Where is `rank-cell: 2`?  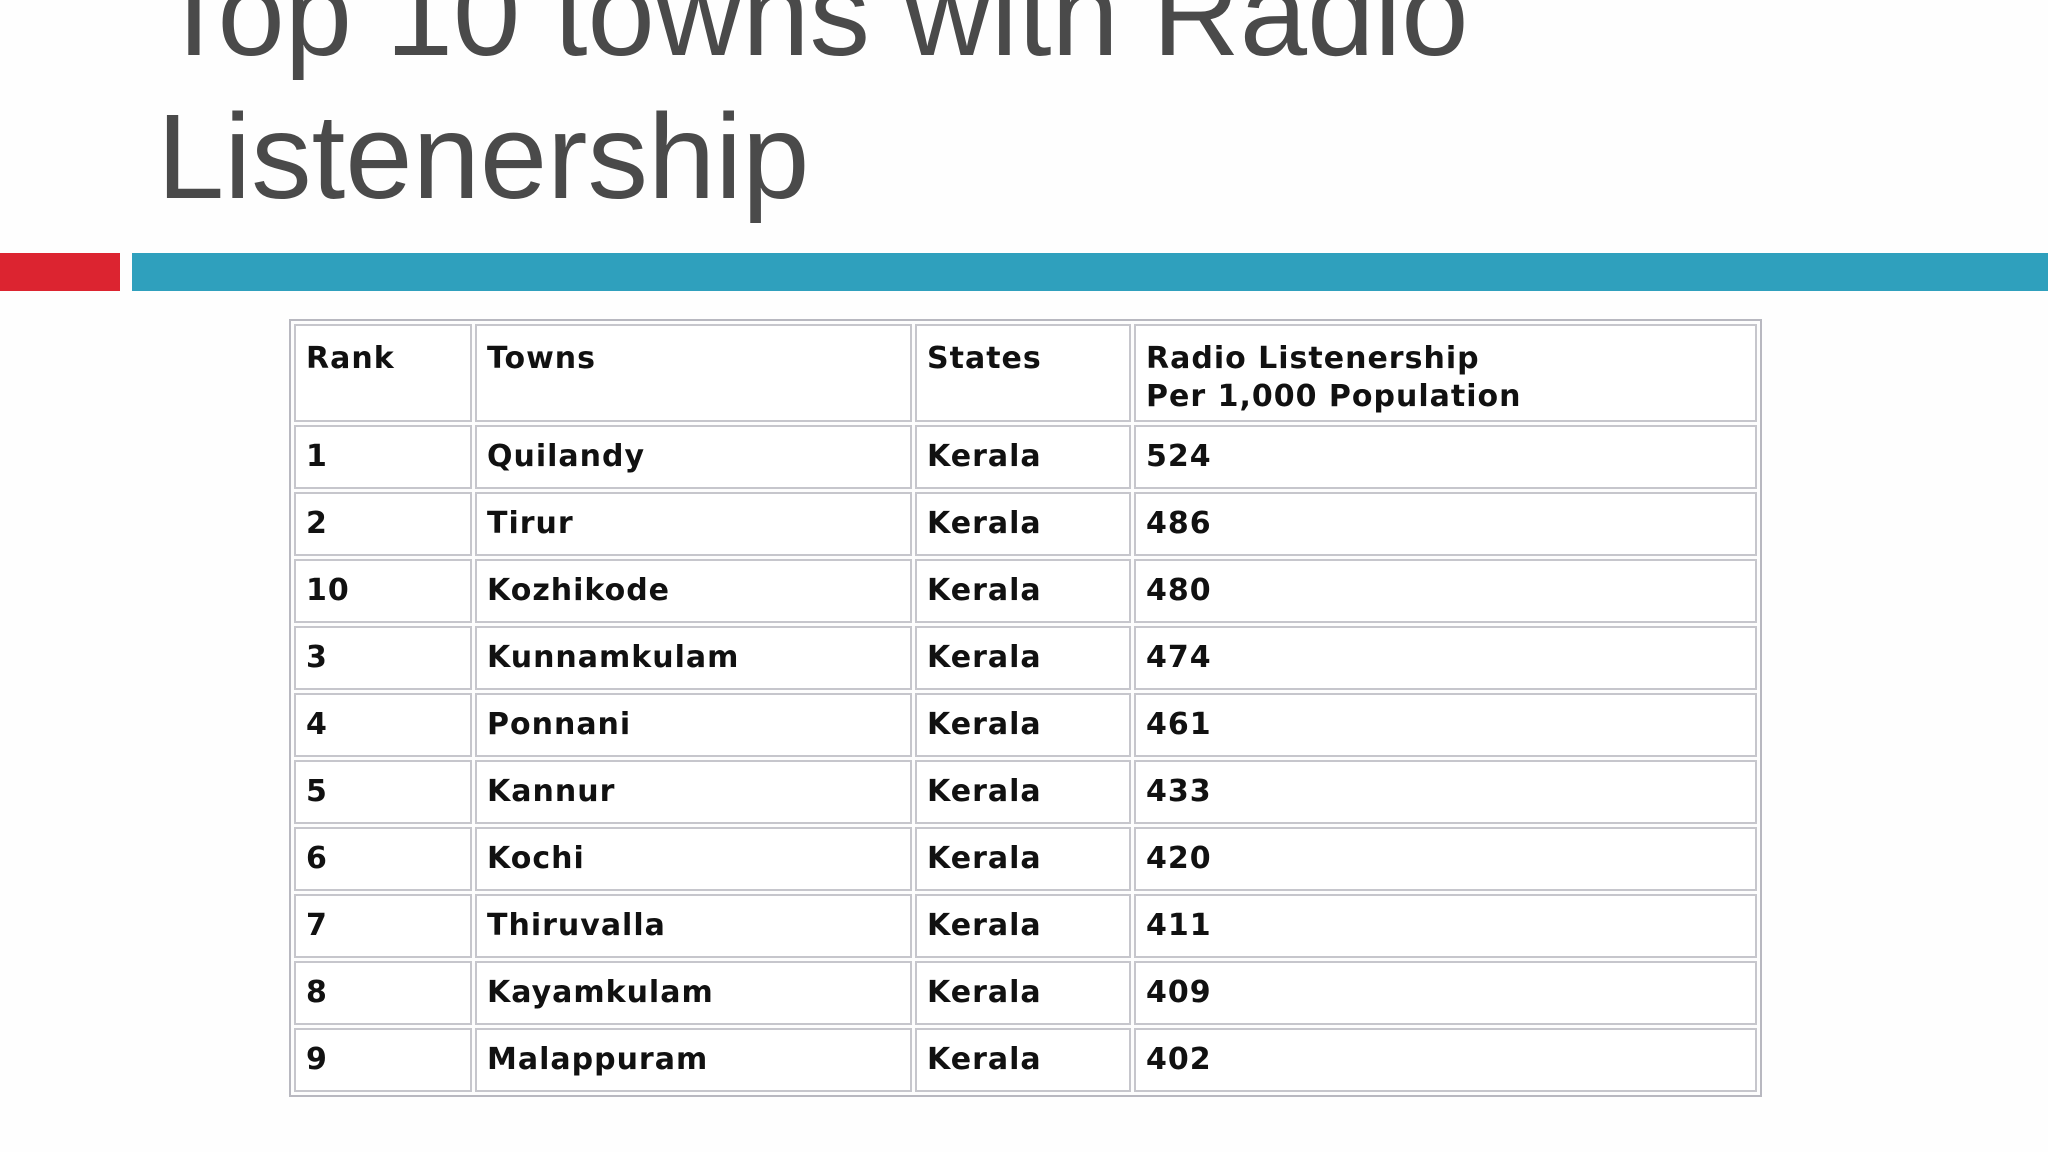 rank-cell: 2 is located at coordinates (383, 524).